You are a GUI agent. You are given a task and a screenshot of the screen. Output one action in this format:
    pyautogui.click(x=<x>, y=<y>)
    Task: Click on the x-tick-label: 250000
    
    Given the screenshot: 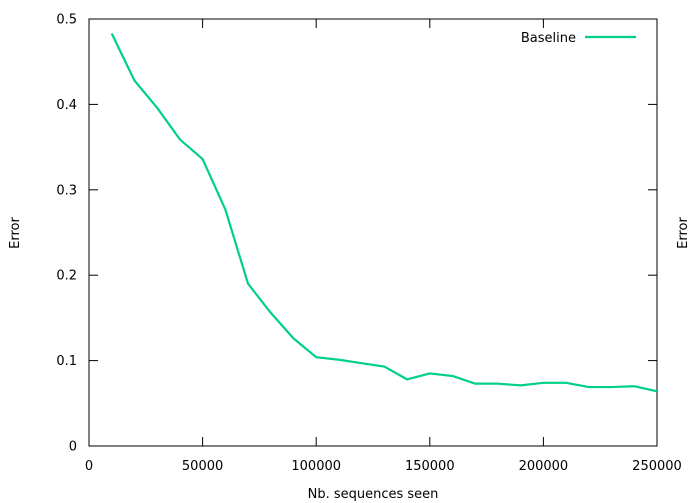 What is the action you would take?
    pyautogui.click(x=657, y=466)
    